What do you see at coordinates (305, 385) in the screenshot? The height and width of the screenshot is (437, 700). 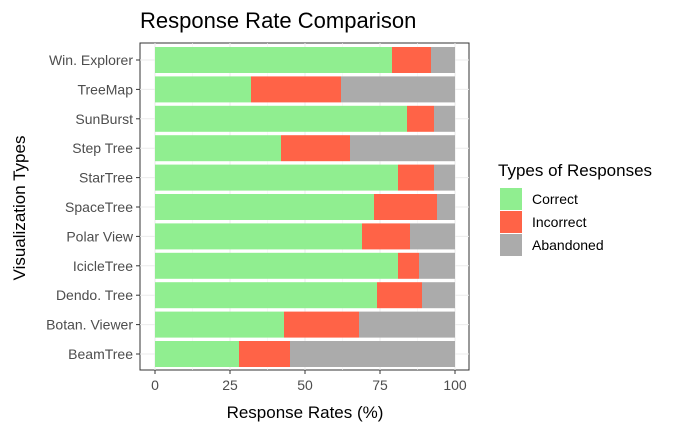 I see `x-tick-label: 50` at bounding box center [305, 385].